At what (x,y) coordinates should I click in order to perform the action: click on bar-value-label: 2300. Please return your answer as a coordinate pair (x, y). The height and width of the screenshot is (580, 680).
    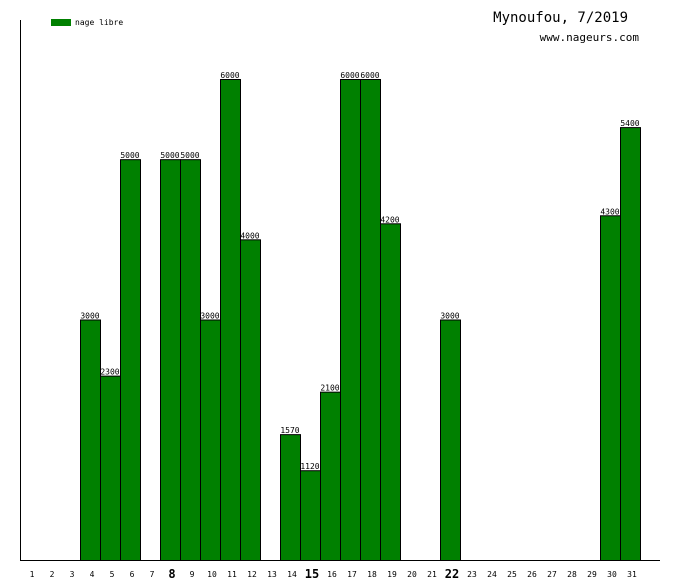
    Looking at the image, I should click on (109, 372).